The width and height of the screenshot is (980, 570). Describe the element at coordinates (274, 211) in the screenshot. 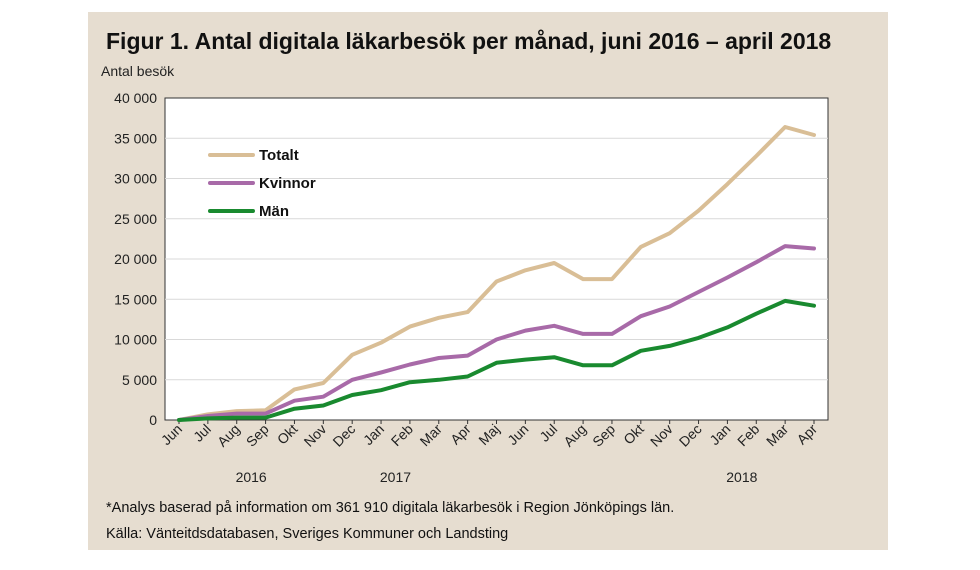

I see `legend-label: Män` at that location.